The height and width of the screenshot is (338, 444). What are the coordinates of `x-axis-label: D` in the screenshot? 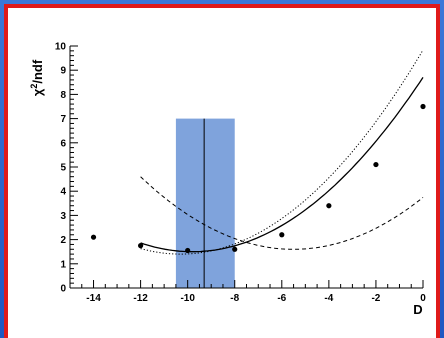 It's located at (417, 309).